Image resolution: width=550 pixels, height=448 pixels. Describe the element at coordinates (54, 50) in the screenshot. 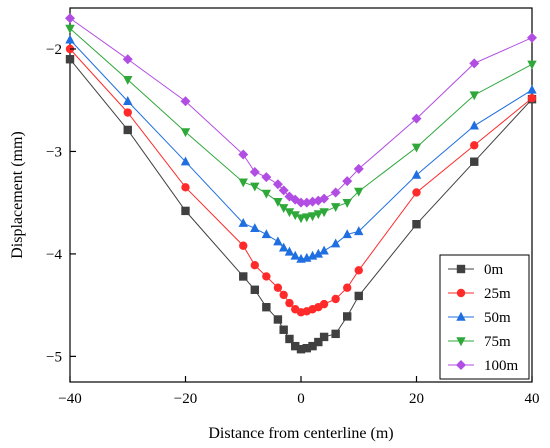

I see `y-tick-label: −2` at that location.